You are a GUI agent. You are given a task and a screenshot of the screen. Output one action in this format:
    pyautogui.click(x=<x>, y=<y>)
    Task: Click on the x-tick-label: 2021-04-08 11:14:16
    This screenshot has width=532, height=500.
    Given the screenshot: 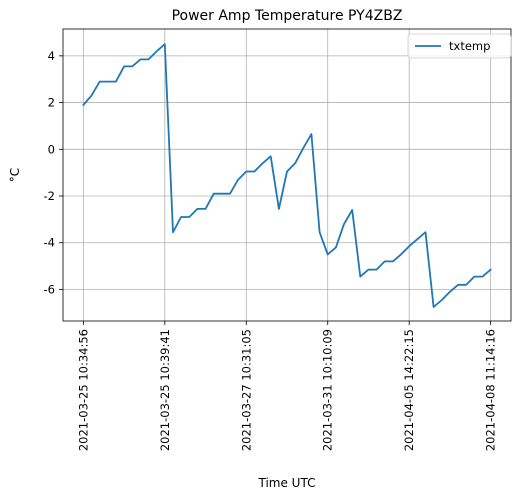 What is the action you would take?
    pyautogui.click(x=491, y=390)
    